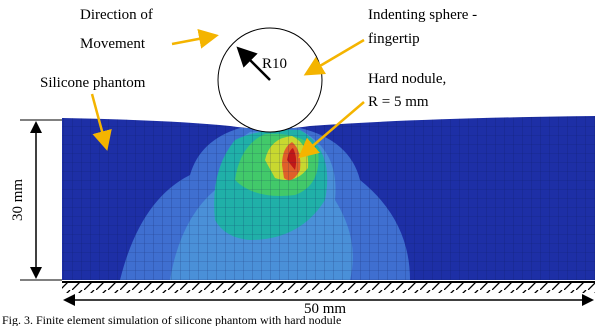 The width and height of the screenshot is (603, 326). Describe the element at coordinates (394, 39) in the screenshot. I see `sphere-label: fingertip` at that location.